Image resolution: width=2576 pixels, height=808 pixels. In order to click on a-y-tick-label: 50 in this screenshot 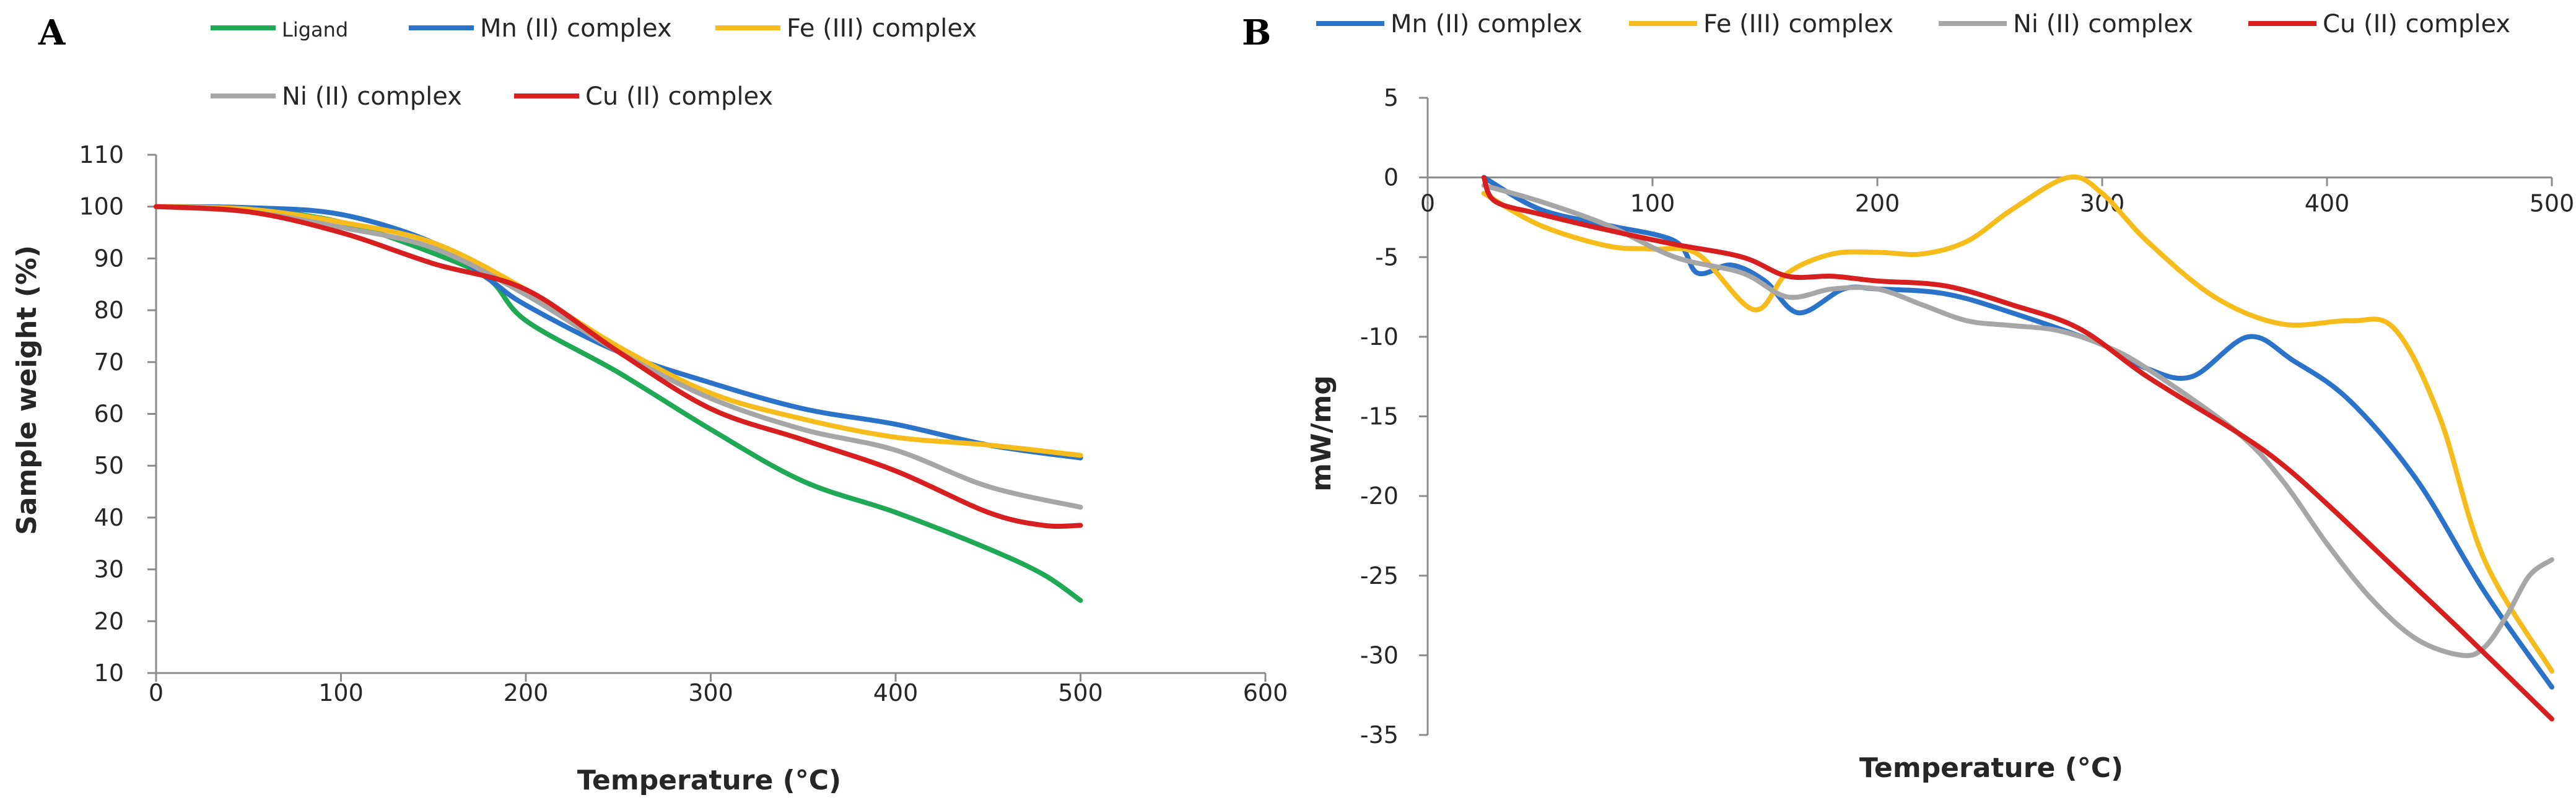, I will do `click(109, 466)`.